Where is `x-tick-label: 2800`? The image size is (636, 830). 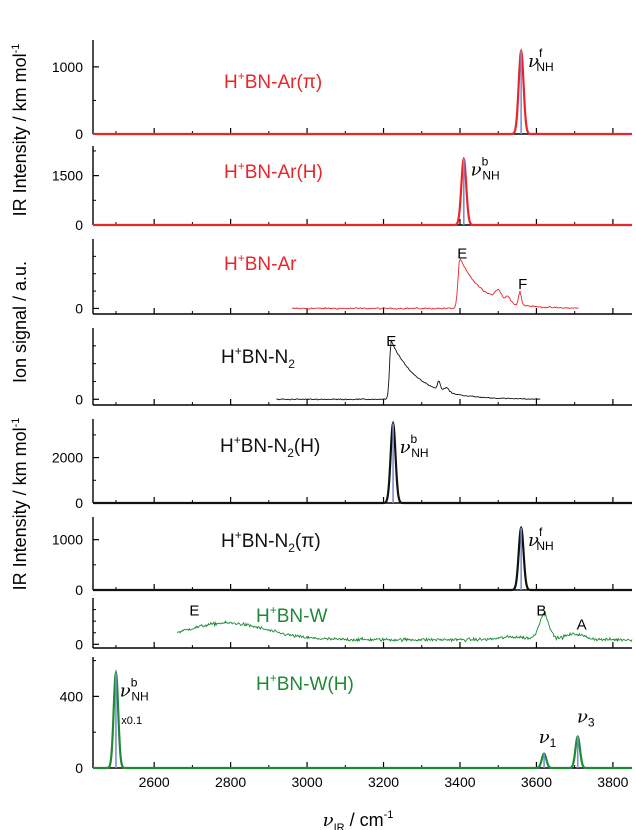
x-tick-label: 2800 is located at coordinates (230, 782).